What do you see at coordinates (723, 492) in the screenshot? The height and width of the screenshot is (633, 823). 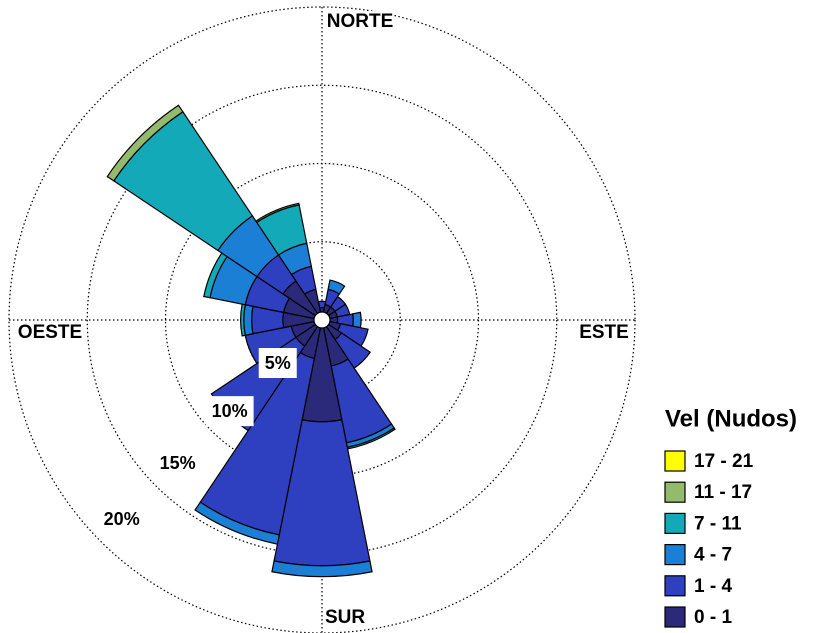 I see `legend-label: 11 - 17` at bounding box center [723, 492].